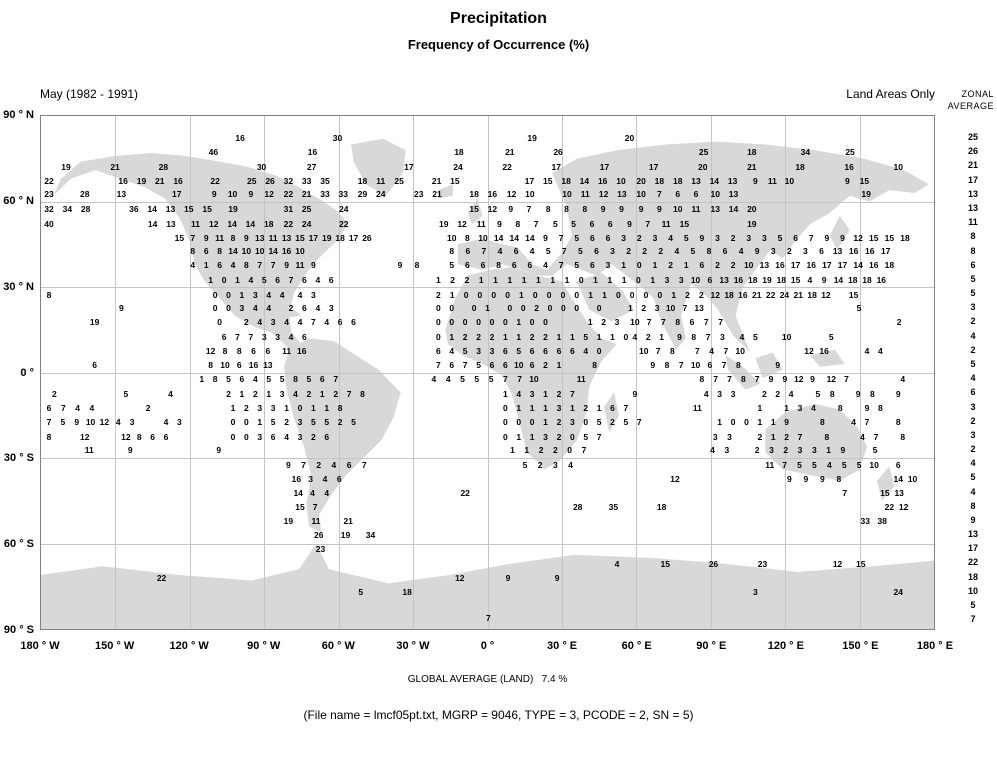 The width and height of the screenshot is (997, 760). What do you see at coordinates (805, 151) in the screenshot?
I see `grid-value: 34` at bounding box center [805, 151].